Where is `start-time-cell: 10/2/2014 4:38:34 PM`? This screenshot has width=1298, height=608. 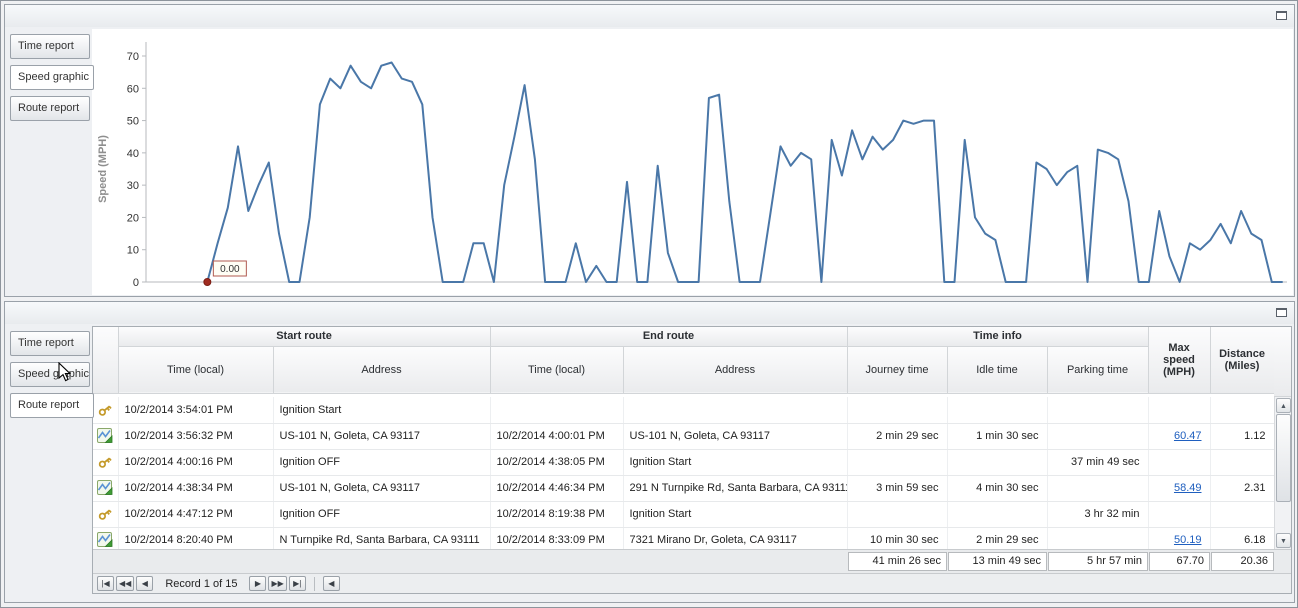
start-time-cell: 10/2/2014 4:38:34 PM is located at coordinates (196, 488).